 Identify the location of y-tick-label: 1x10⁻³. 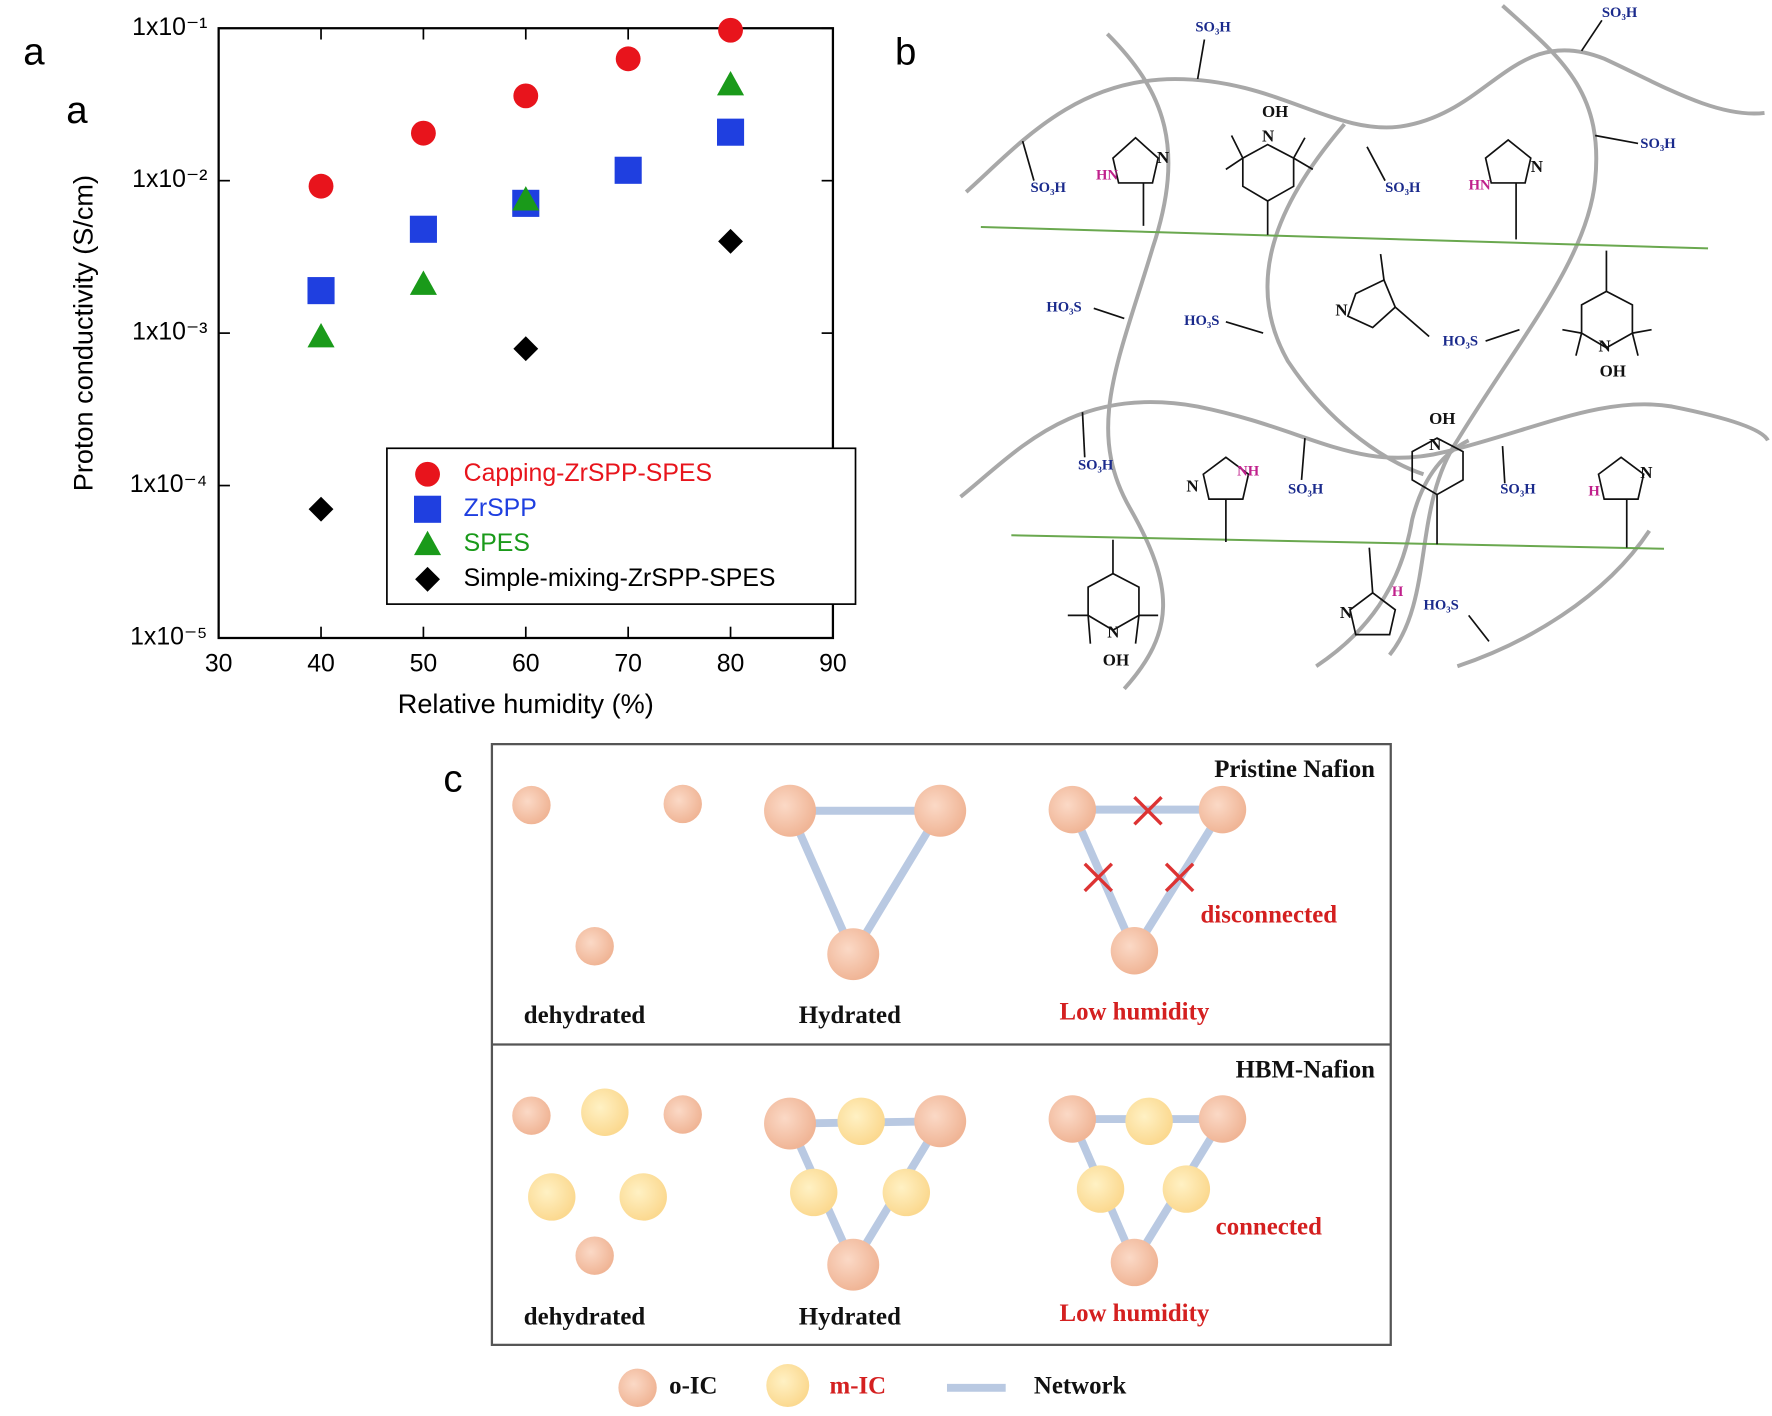
(169, 332).